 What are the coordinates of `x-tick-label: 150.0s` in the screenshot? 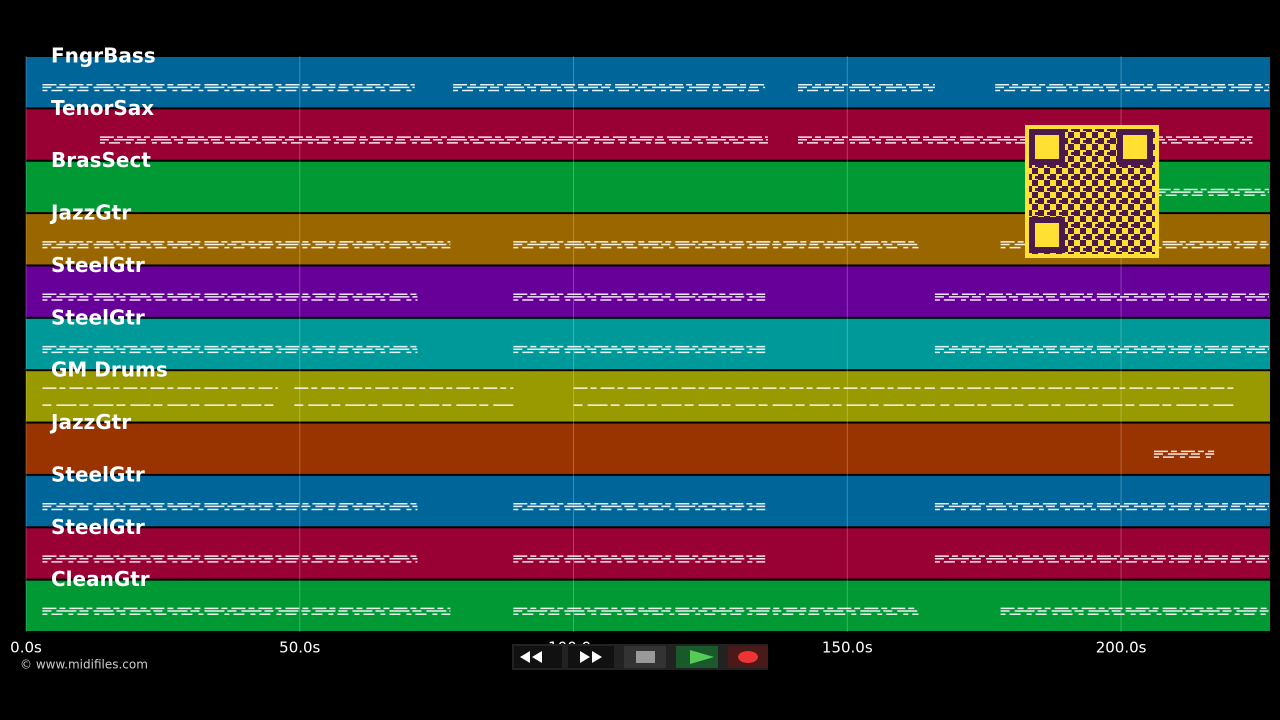 It's located at (847, 648).